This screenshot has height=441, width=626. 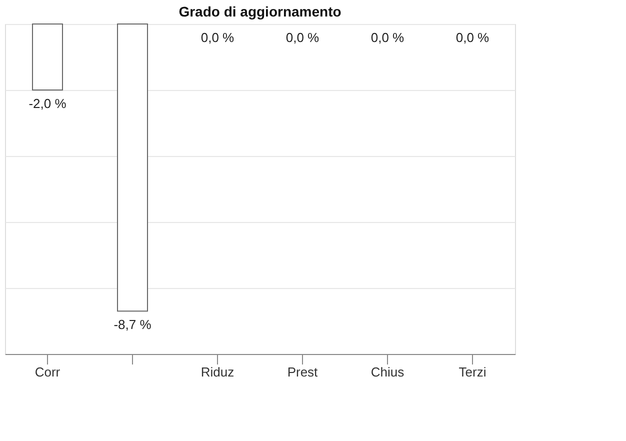 I want to click on x-tick-label: Riduz, so click(x=217, y=372).